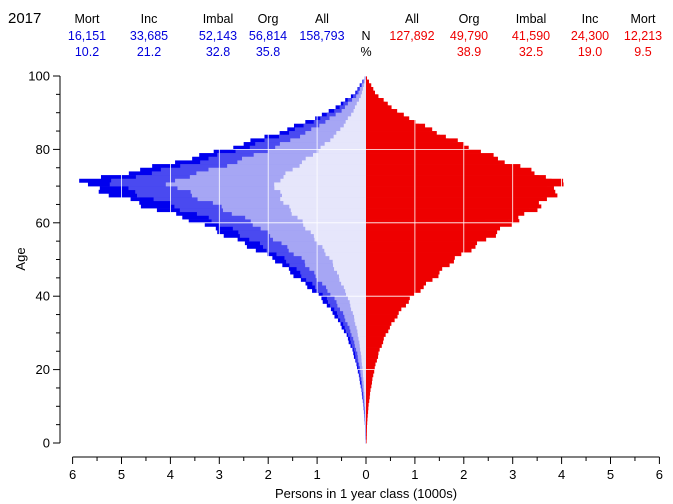 This screenshot has height=504, width=673. What do you see at coordinates (218, 19) in the screenshot?
I see `left-header-imbal: Imbal` at bounding box center [218, 19].